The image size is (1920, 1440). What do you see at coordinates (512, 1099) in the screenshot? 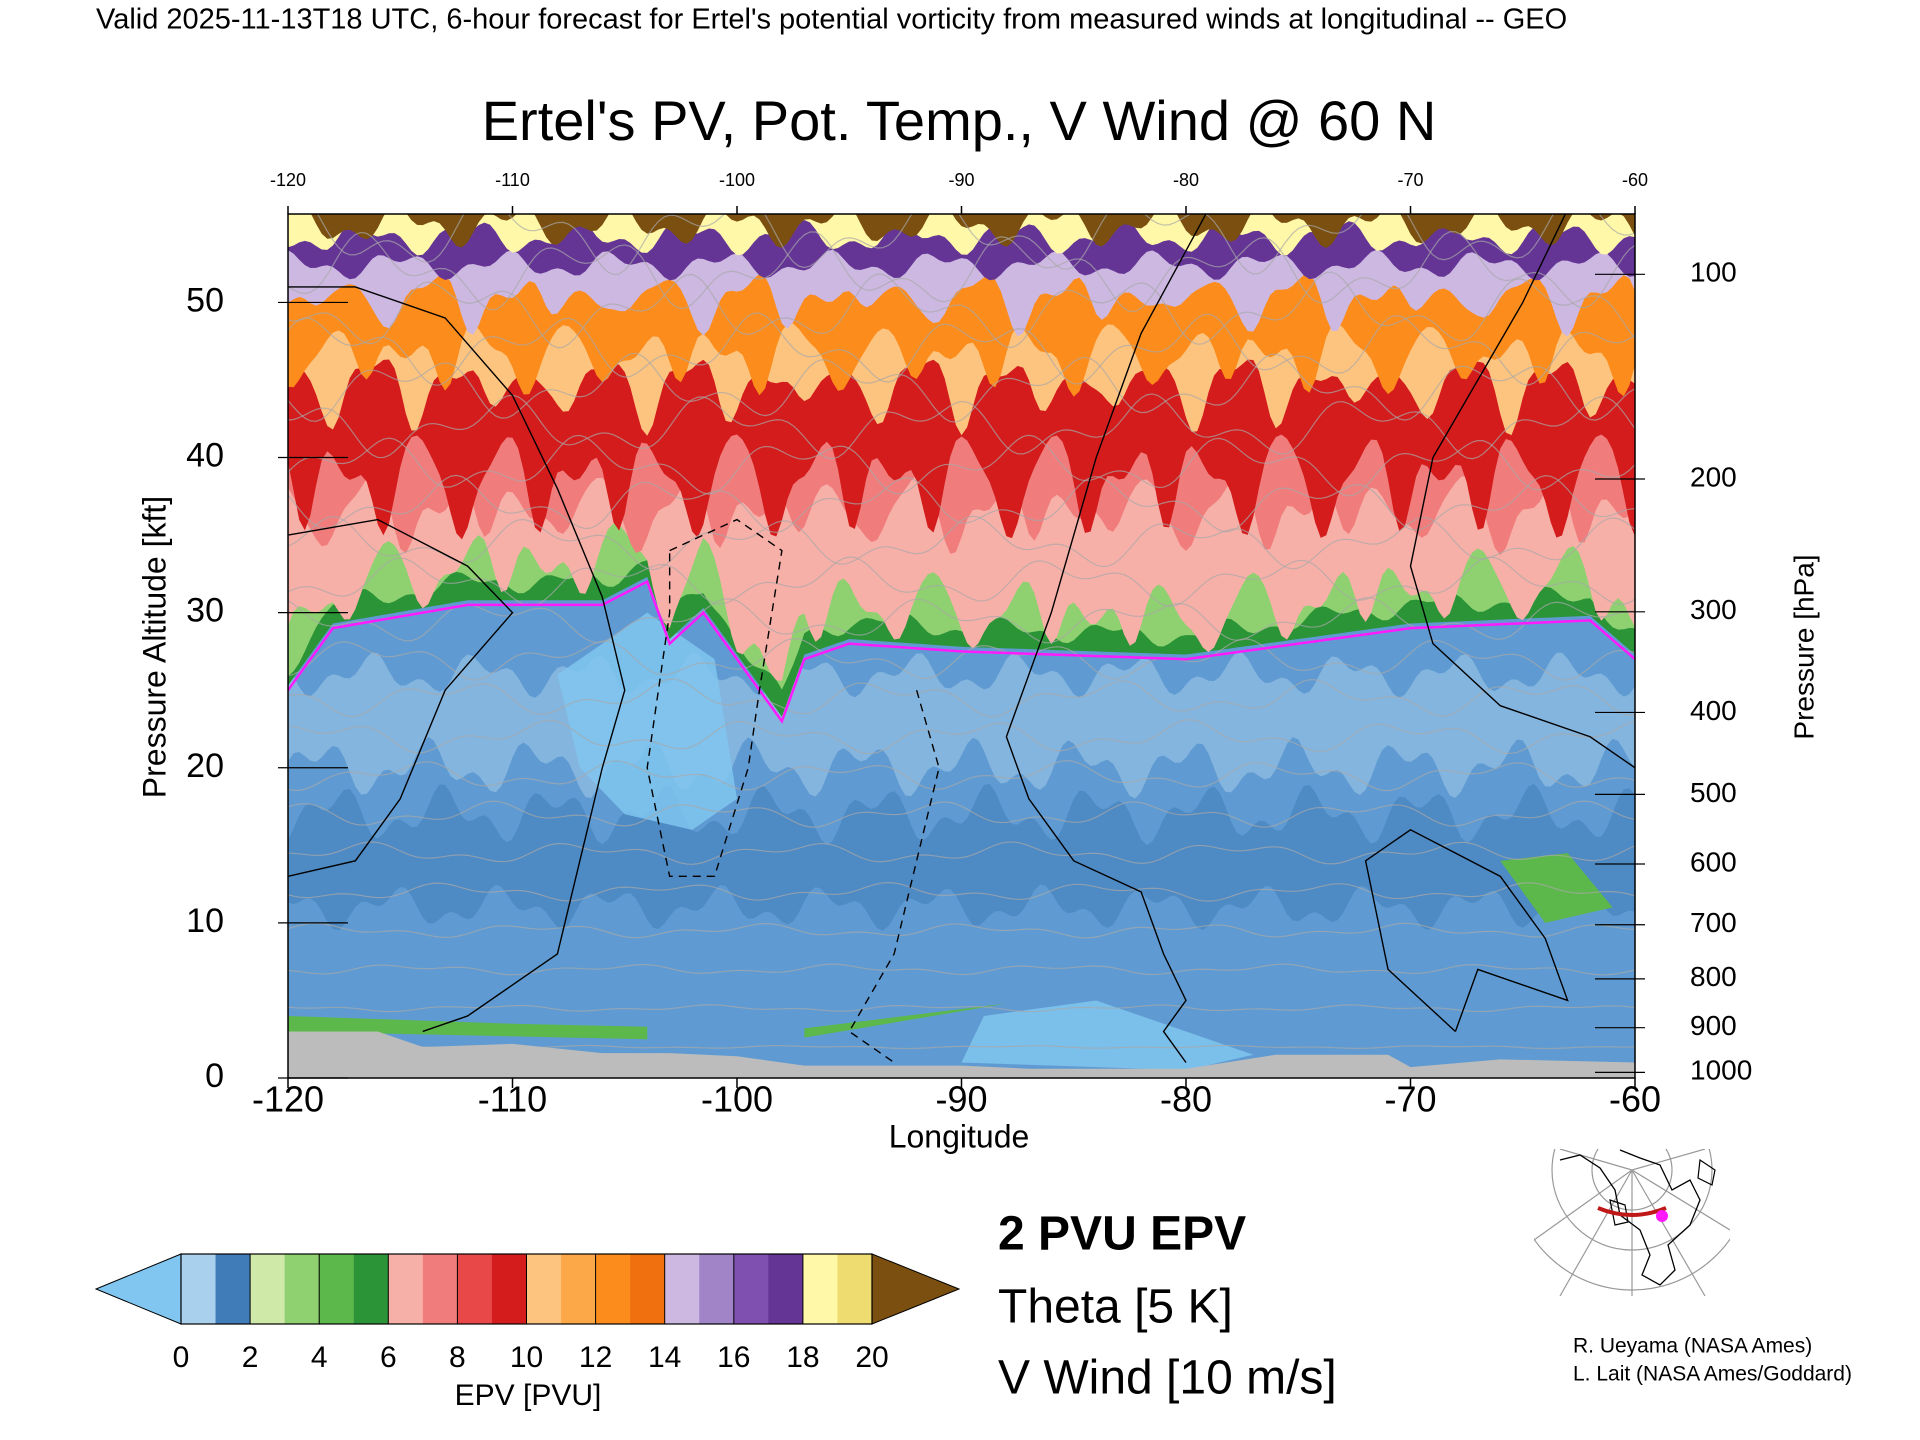
I see `x-tick-label: -110` at bounding box center [512, 1099].